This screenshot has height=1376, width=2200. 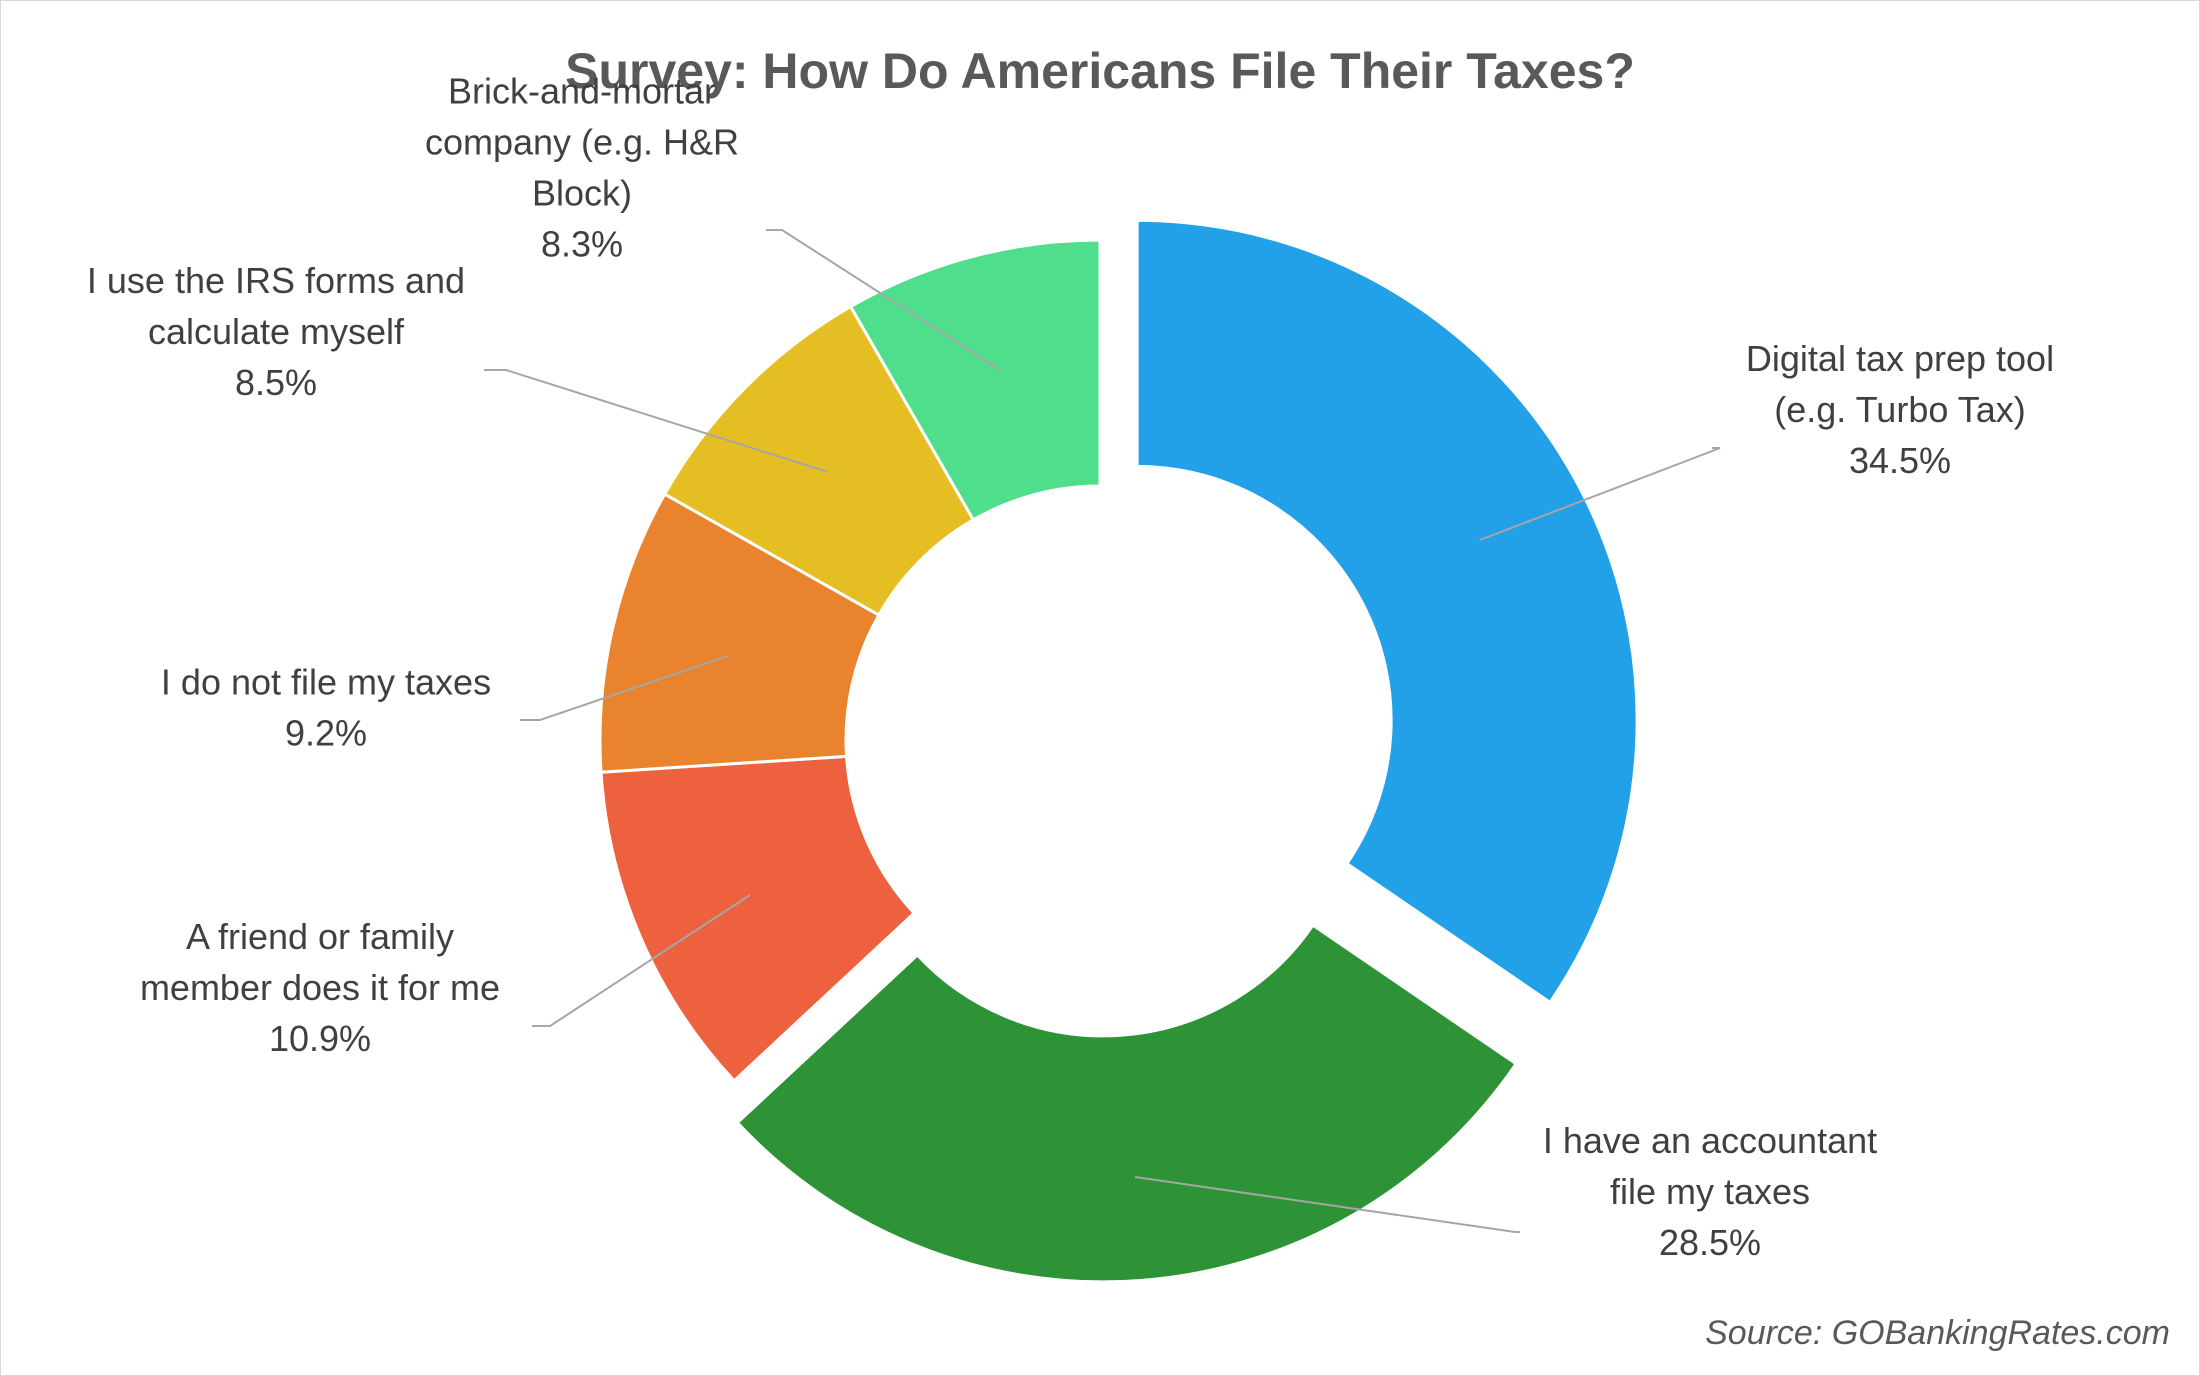 I want to click on data-label-category: file my taxes, so click(x=1710, y=1191).